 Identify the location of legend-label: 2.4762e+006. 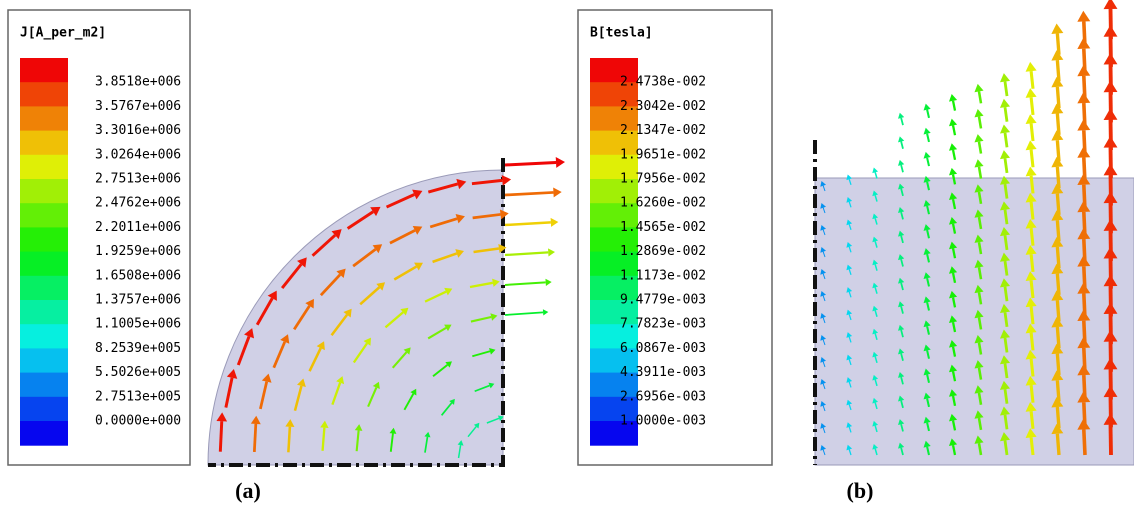
(138, 203).